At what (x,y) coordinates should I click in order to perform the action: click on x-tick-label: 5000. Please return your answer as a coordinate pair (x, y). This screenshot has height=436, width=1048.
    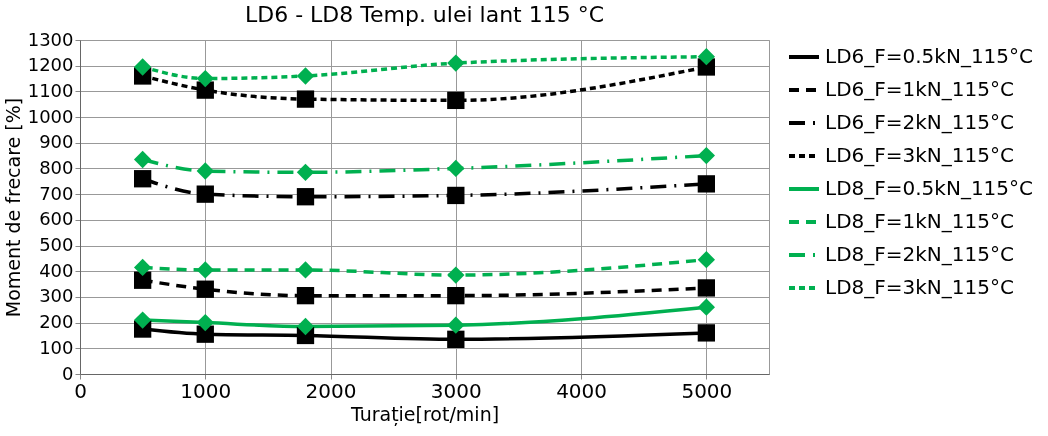
    Looking at the image, I should click on (707, 390).